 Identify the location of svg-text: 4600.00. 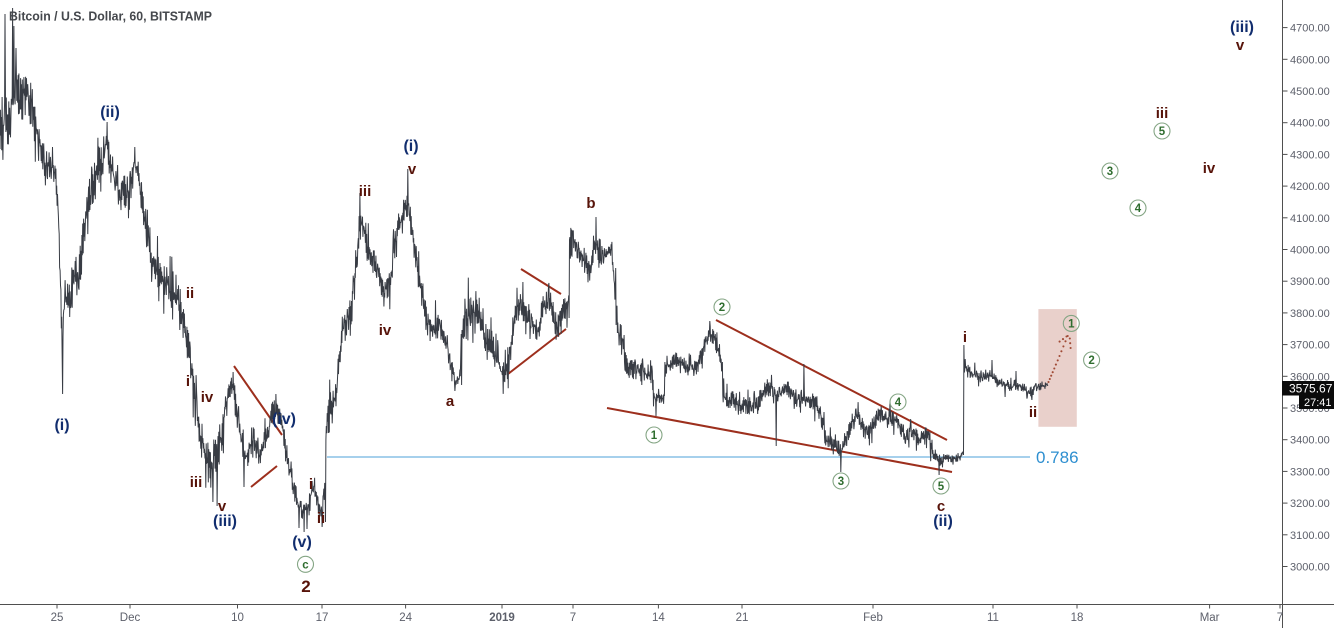
(1310, 60).